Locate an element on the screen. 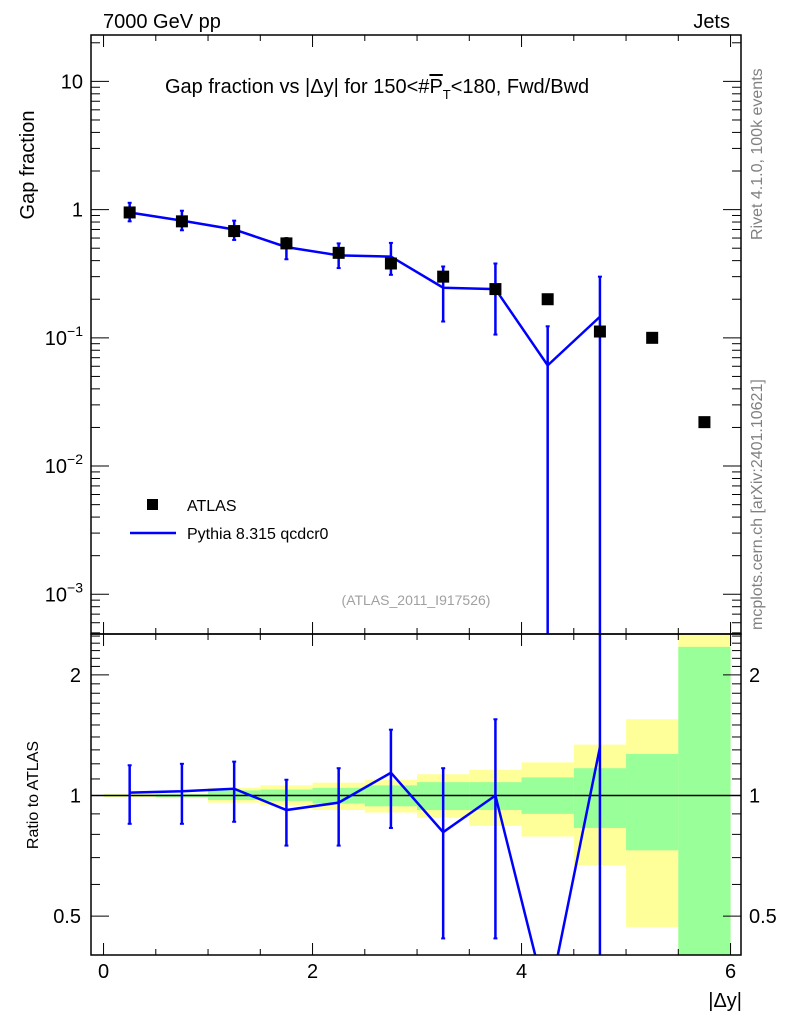 This screenshot has height=1024, width=786. y-tick-label: 10⁻¹ is located at coordinates (64, 336).